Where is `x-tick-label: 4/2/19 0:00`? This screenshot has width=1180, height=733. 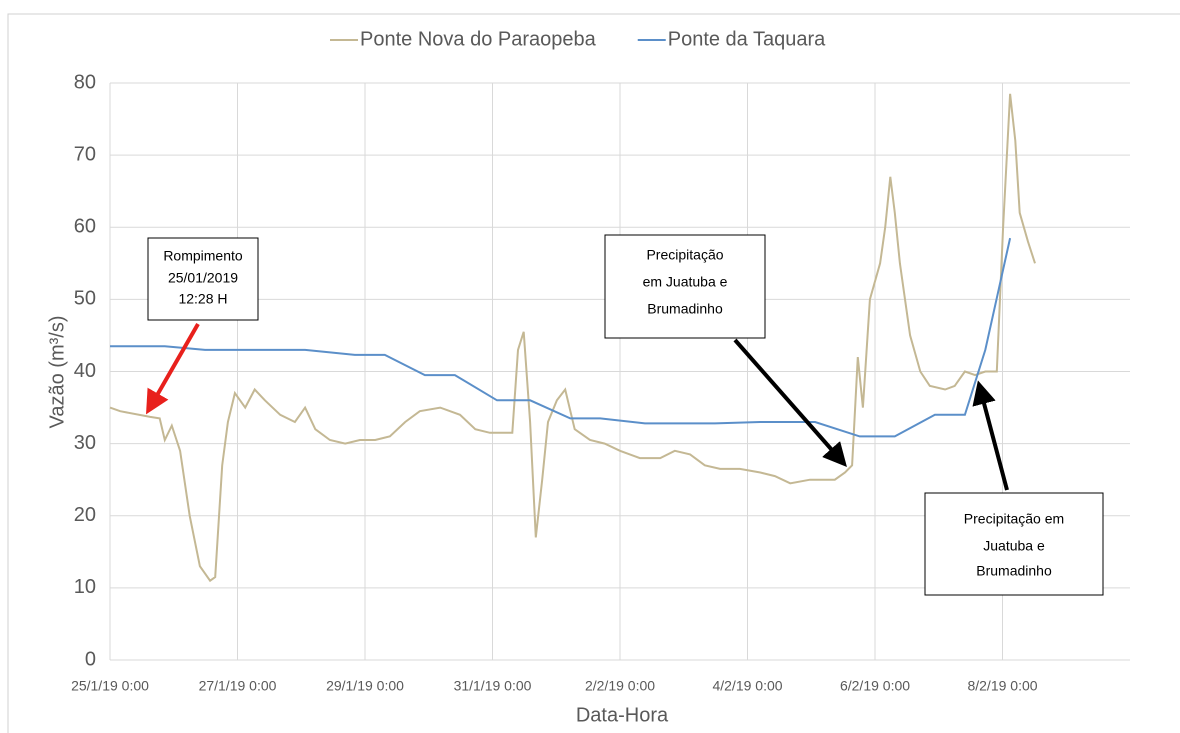
x-tick-label: 4/2/19 0:00 is located at coordinates (747, 686).